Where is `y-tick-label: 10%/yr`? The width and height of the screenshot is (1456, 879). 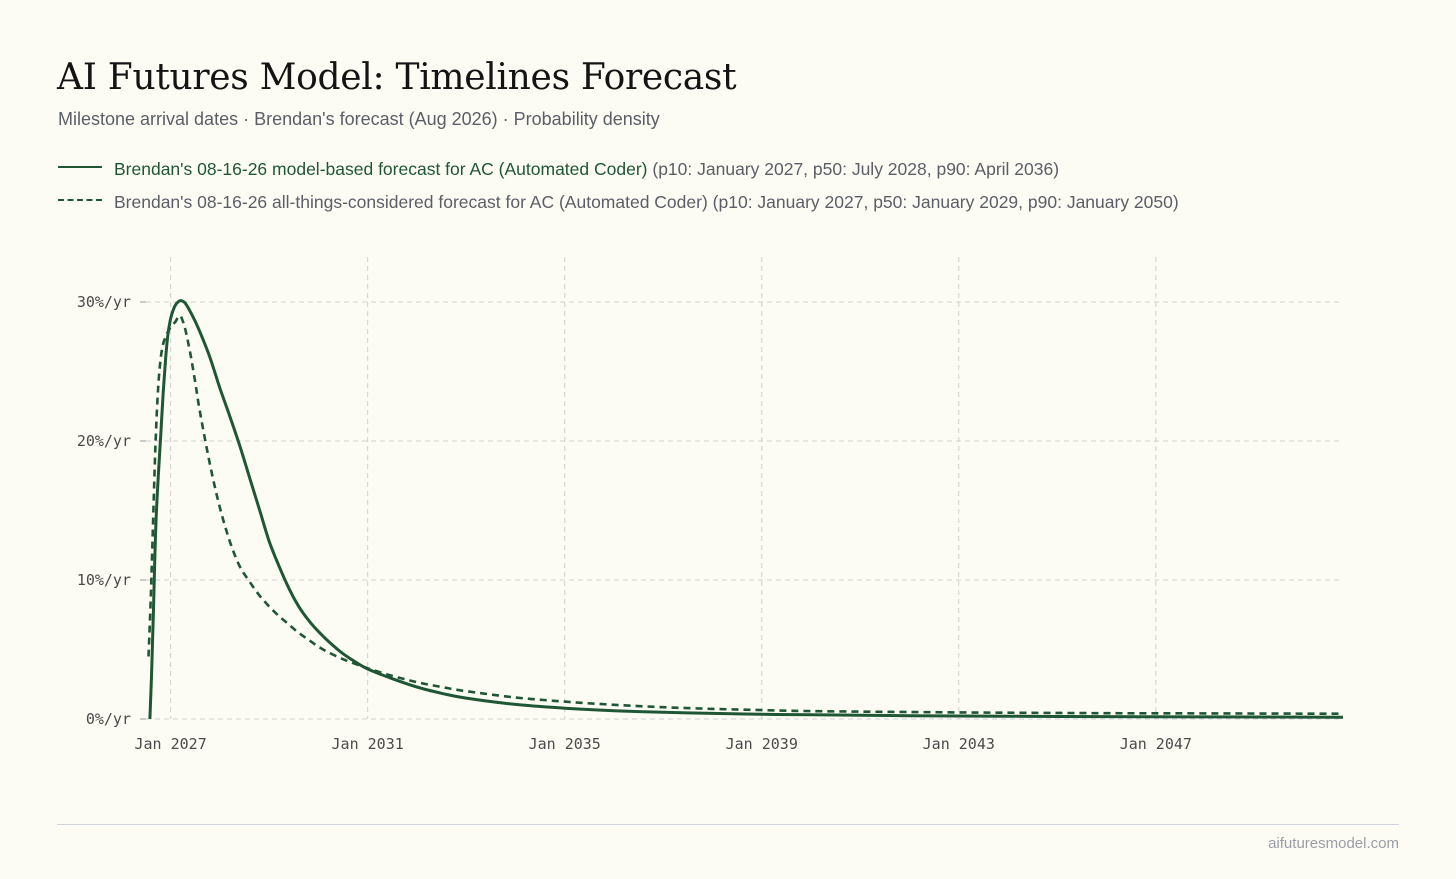 y-tick-label: 10%/yr is located at coordinates (104, 580).